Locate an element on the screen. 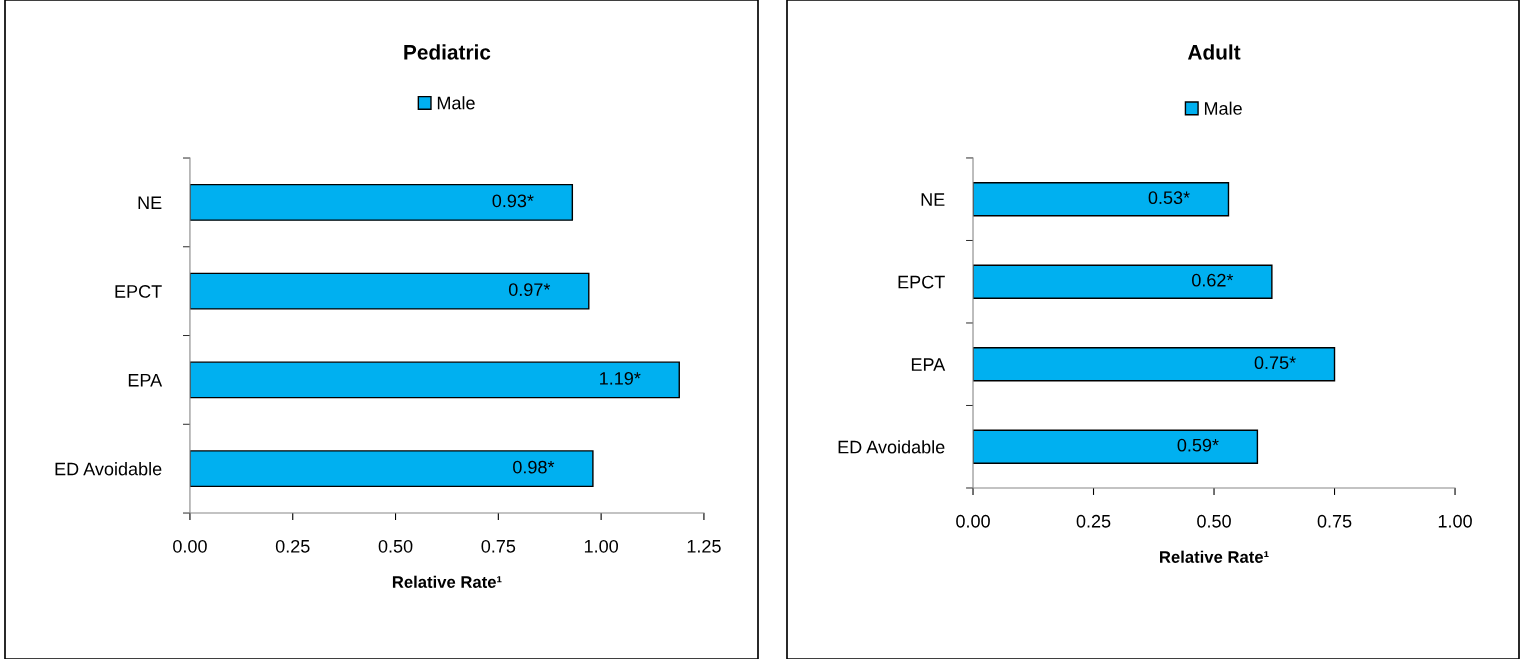  data-label: 0.59* is located at coordinates (1198, 445).